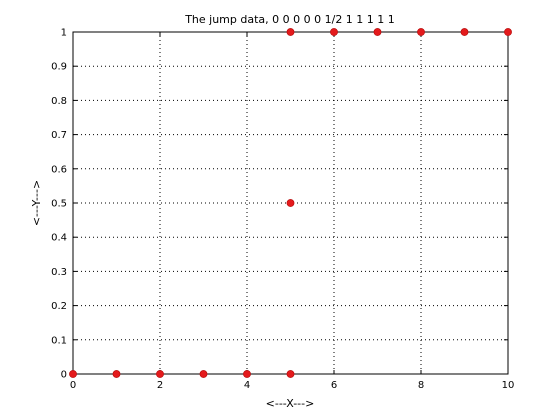  What do you see at coordinates (59, 67) in the screenshot?
I see `y-tick-label: 0.9` at bounding box center [59, 67].